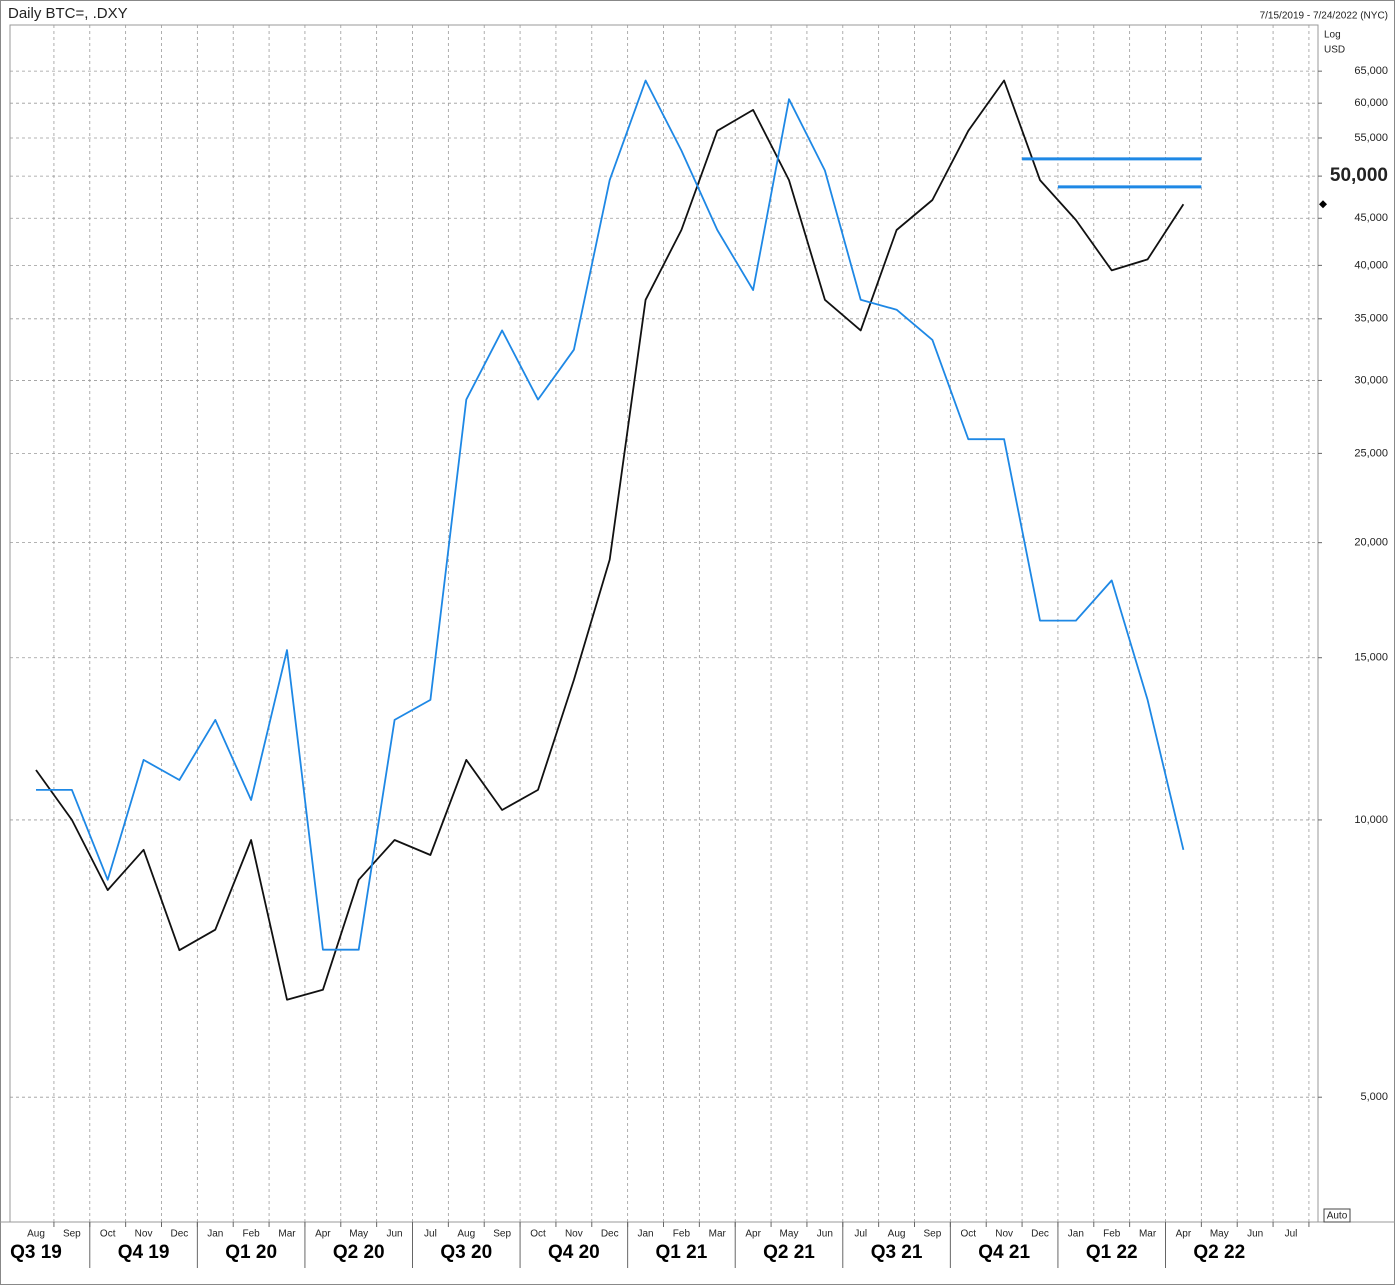 The width and height of the screenshot is (1395, 1285). I want to click on quarter-label: Q3 21, so click(897, 1252).